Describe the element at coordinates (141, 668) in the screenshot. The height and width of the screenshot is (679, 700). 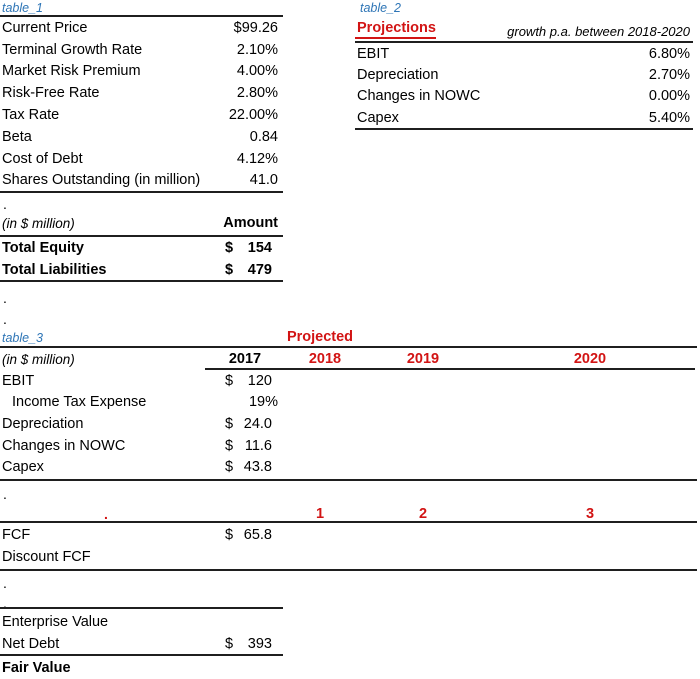
I see `table-row-fair-value: Fair Value` at that location.